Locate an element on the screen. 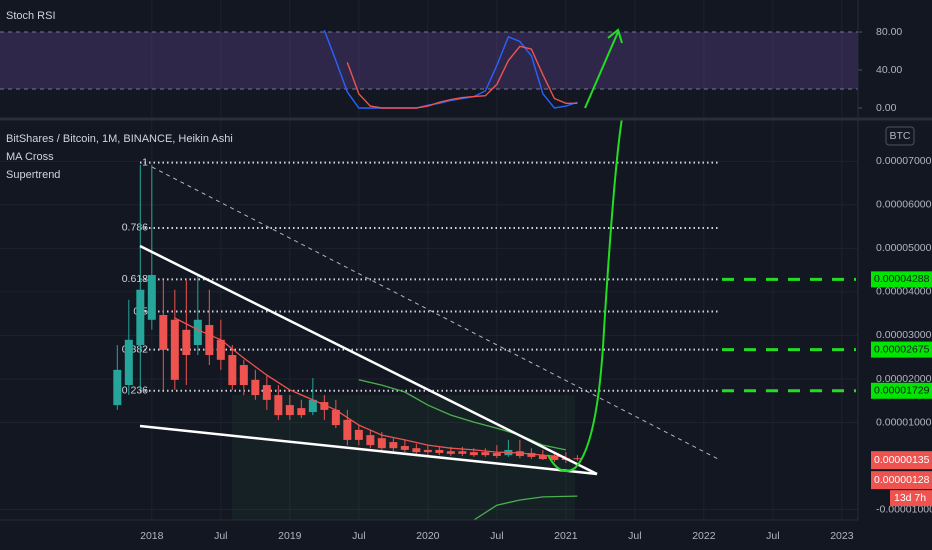 This screenshot has height=550, width=932. y-tick-label: 0.00004000 is located at coordinates (904, 292).